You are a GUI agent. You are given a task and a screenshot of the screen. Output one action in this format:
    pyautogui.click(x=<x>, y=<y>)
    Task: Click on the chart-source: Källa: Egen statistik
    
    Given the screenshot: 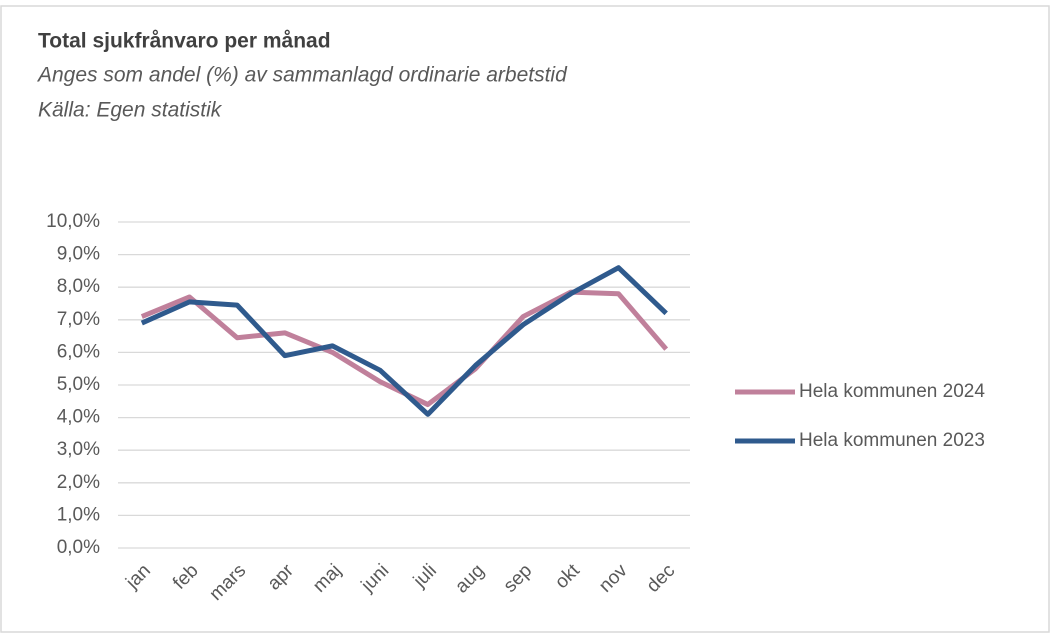 What is the action you would take?
    pyautogui.click(x=130, y=110)
    